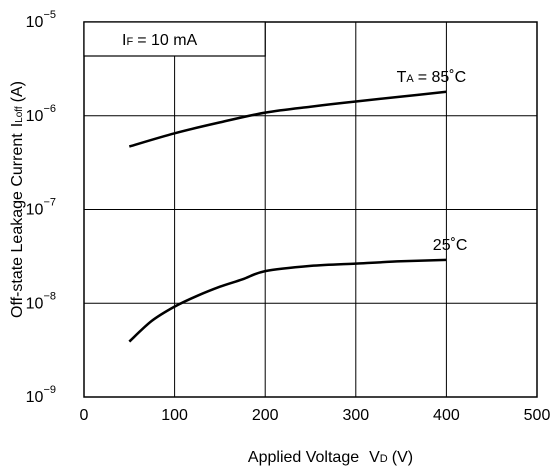  I want to click on condition-value: = 10 mA, so click(167, 40).